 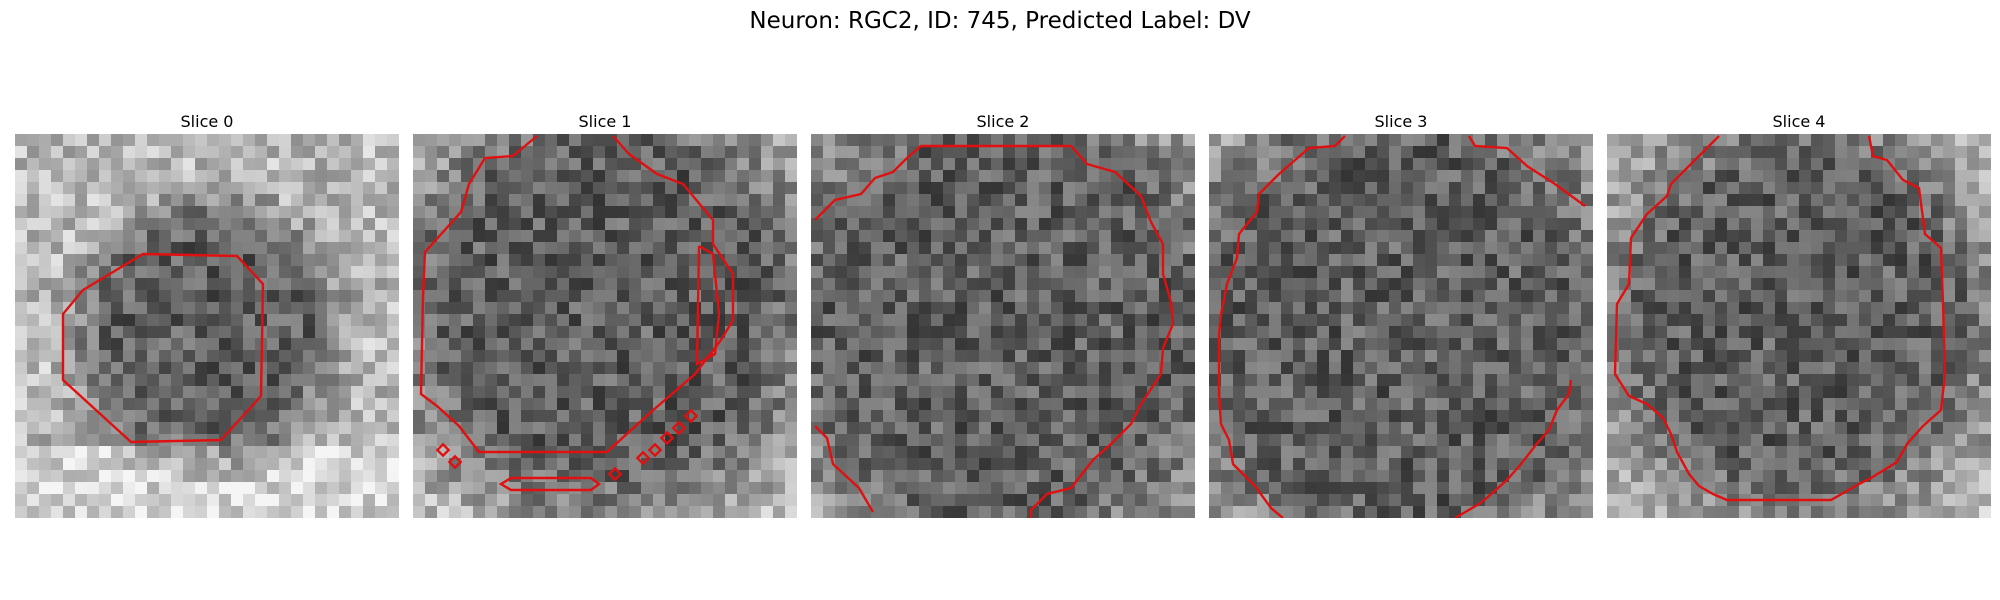 I want to click on contour-1-main, so click(x=577, y=294).